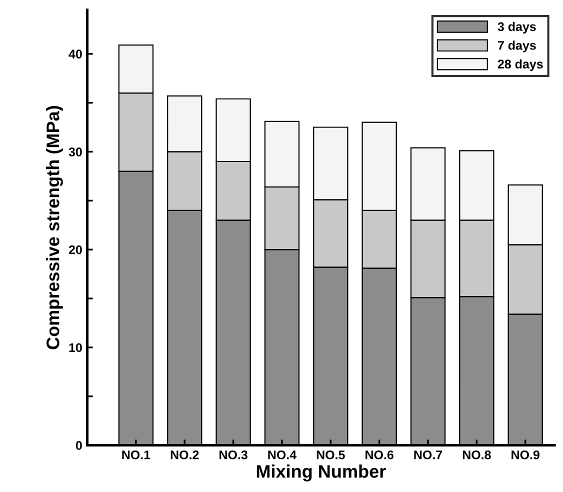 The width and height of the screenshot is (563, 492). What do you see at coordinates (282, 455) in the screenshot?
I see `x-tick-label: NO.4` at bounding box center [282, 455].